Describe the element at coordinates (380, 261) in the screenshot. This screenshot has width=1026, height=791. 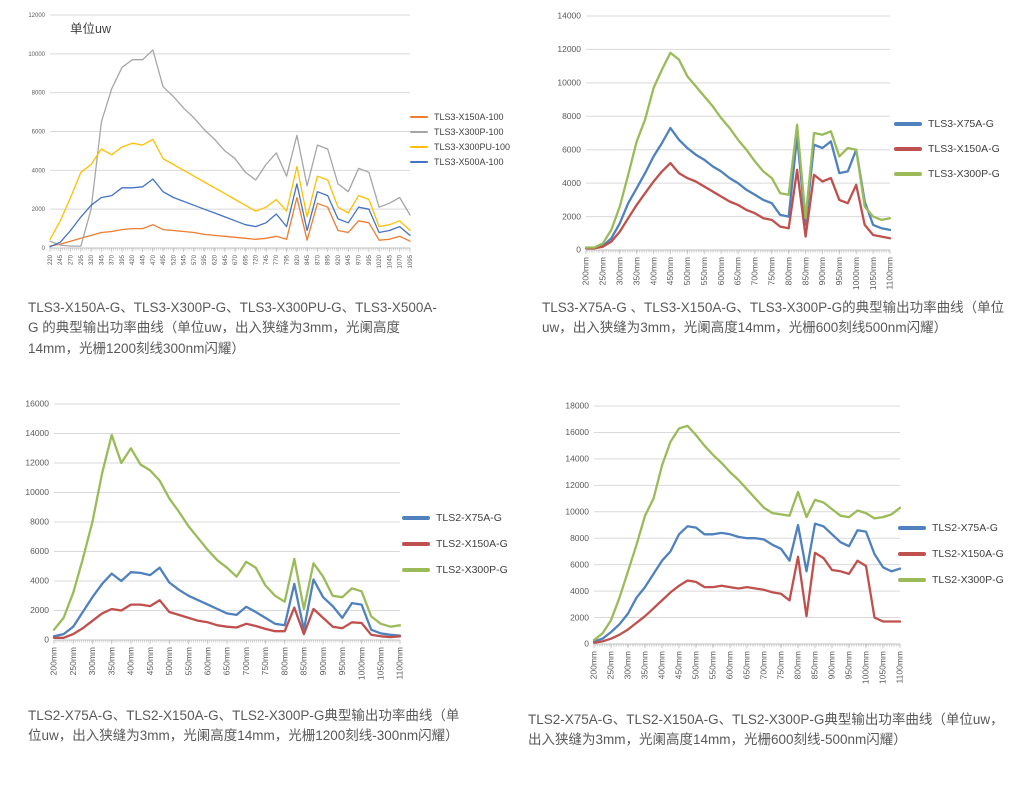
I see `svg-text: 1020` at that location.